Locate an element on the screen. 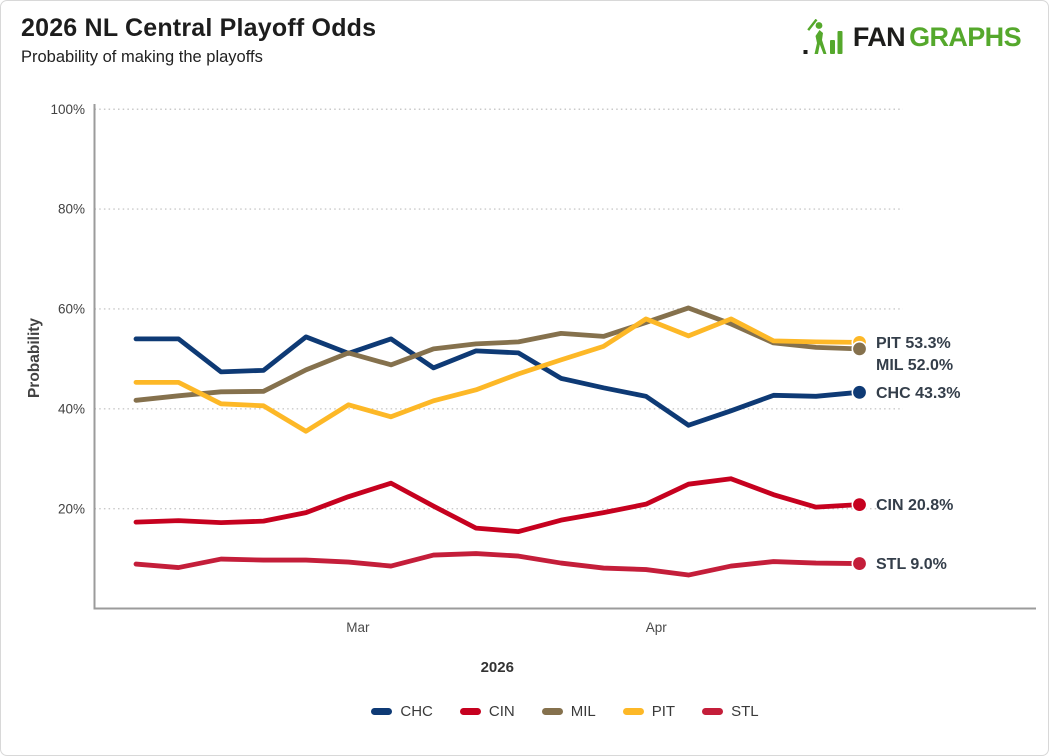 Image resolution: width=1049 pixels, height=756 pixels. y-tick-label-60: 60% is located at coordinates (71, 309).